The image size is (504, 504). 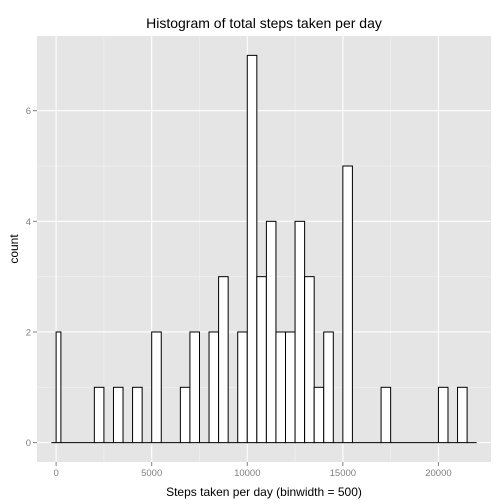 I want to click on x-tick-label: 15000, so click(x=343, y=473).